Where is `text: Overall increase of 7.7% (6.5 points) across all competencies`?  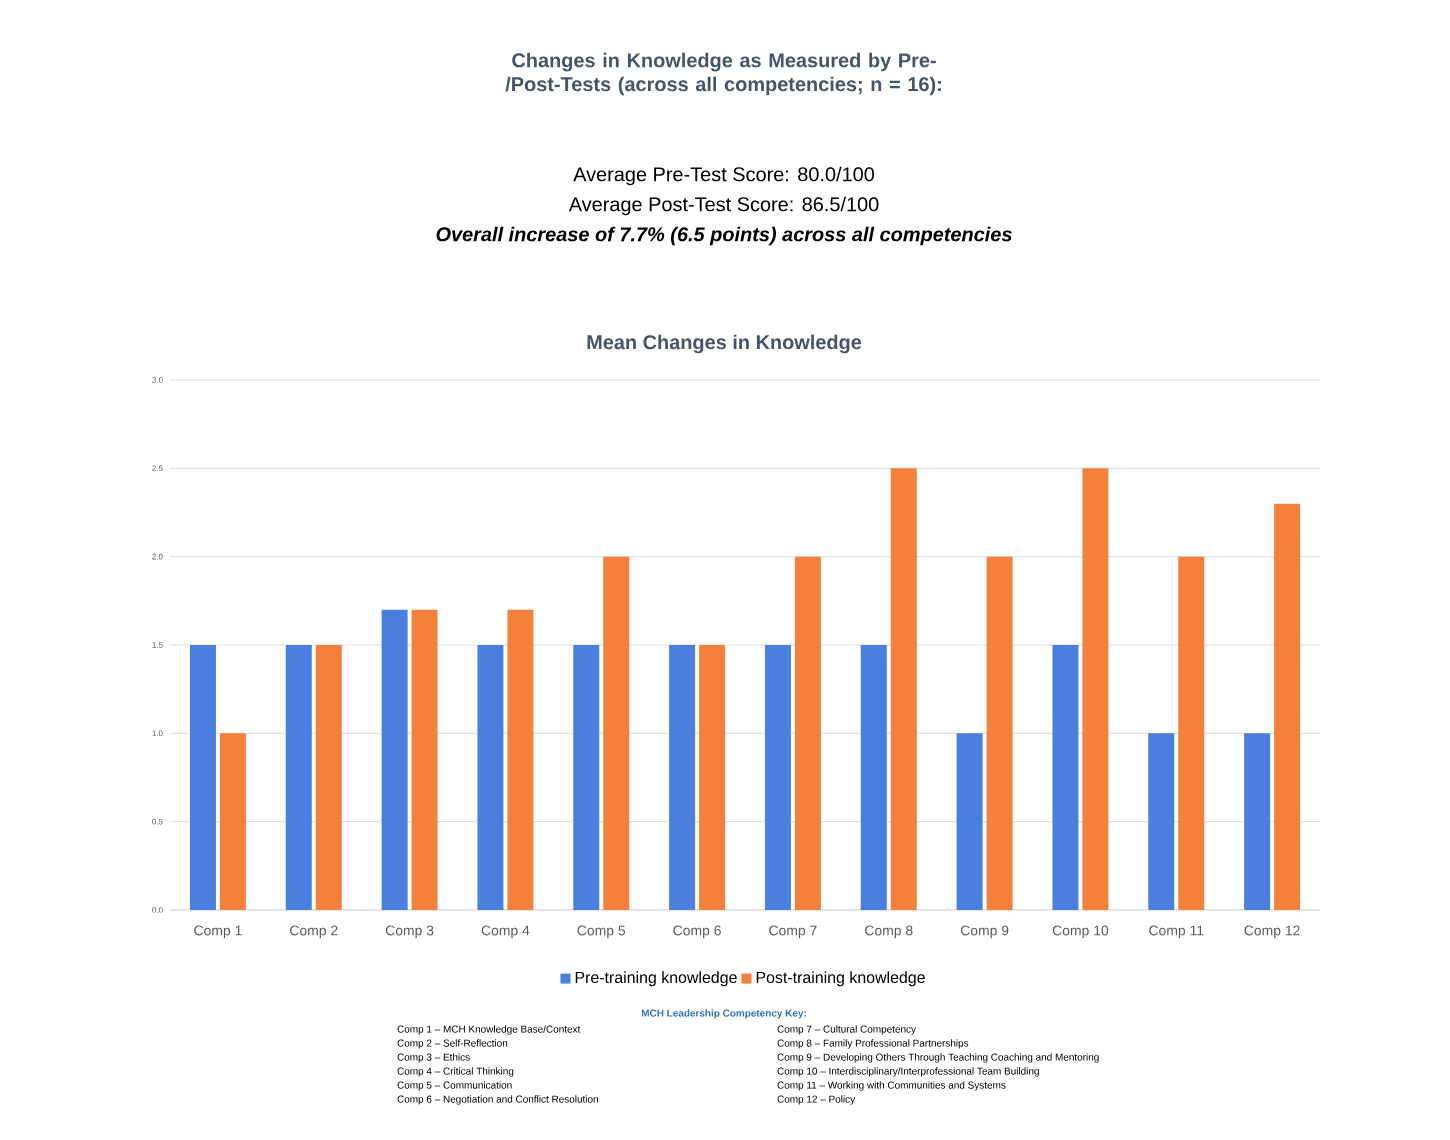
text: Overall increase of 7.7% (6.5 points) across all competencies is located at coordinates (724, 236).